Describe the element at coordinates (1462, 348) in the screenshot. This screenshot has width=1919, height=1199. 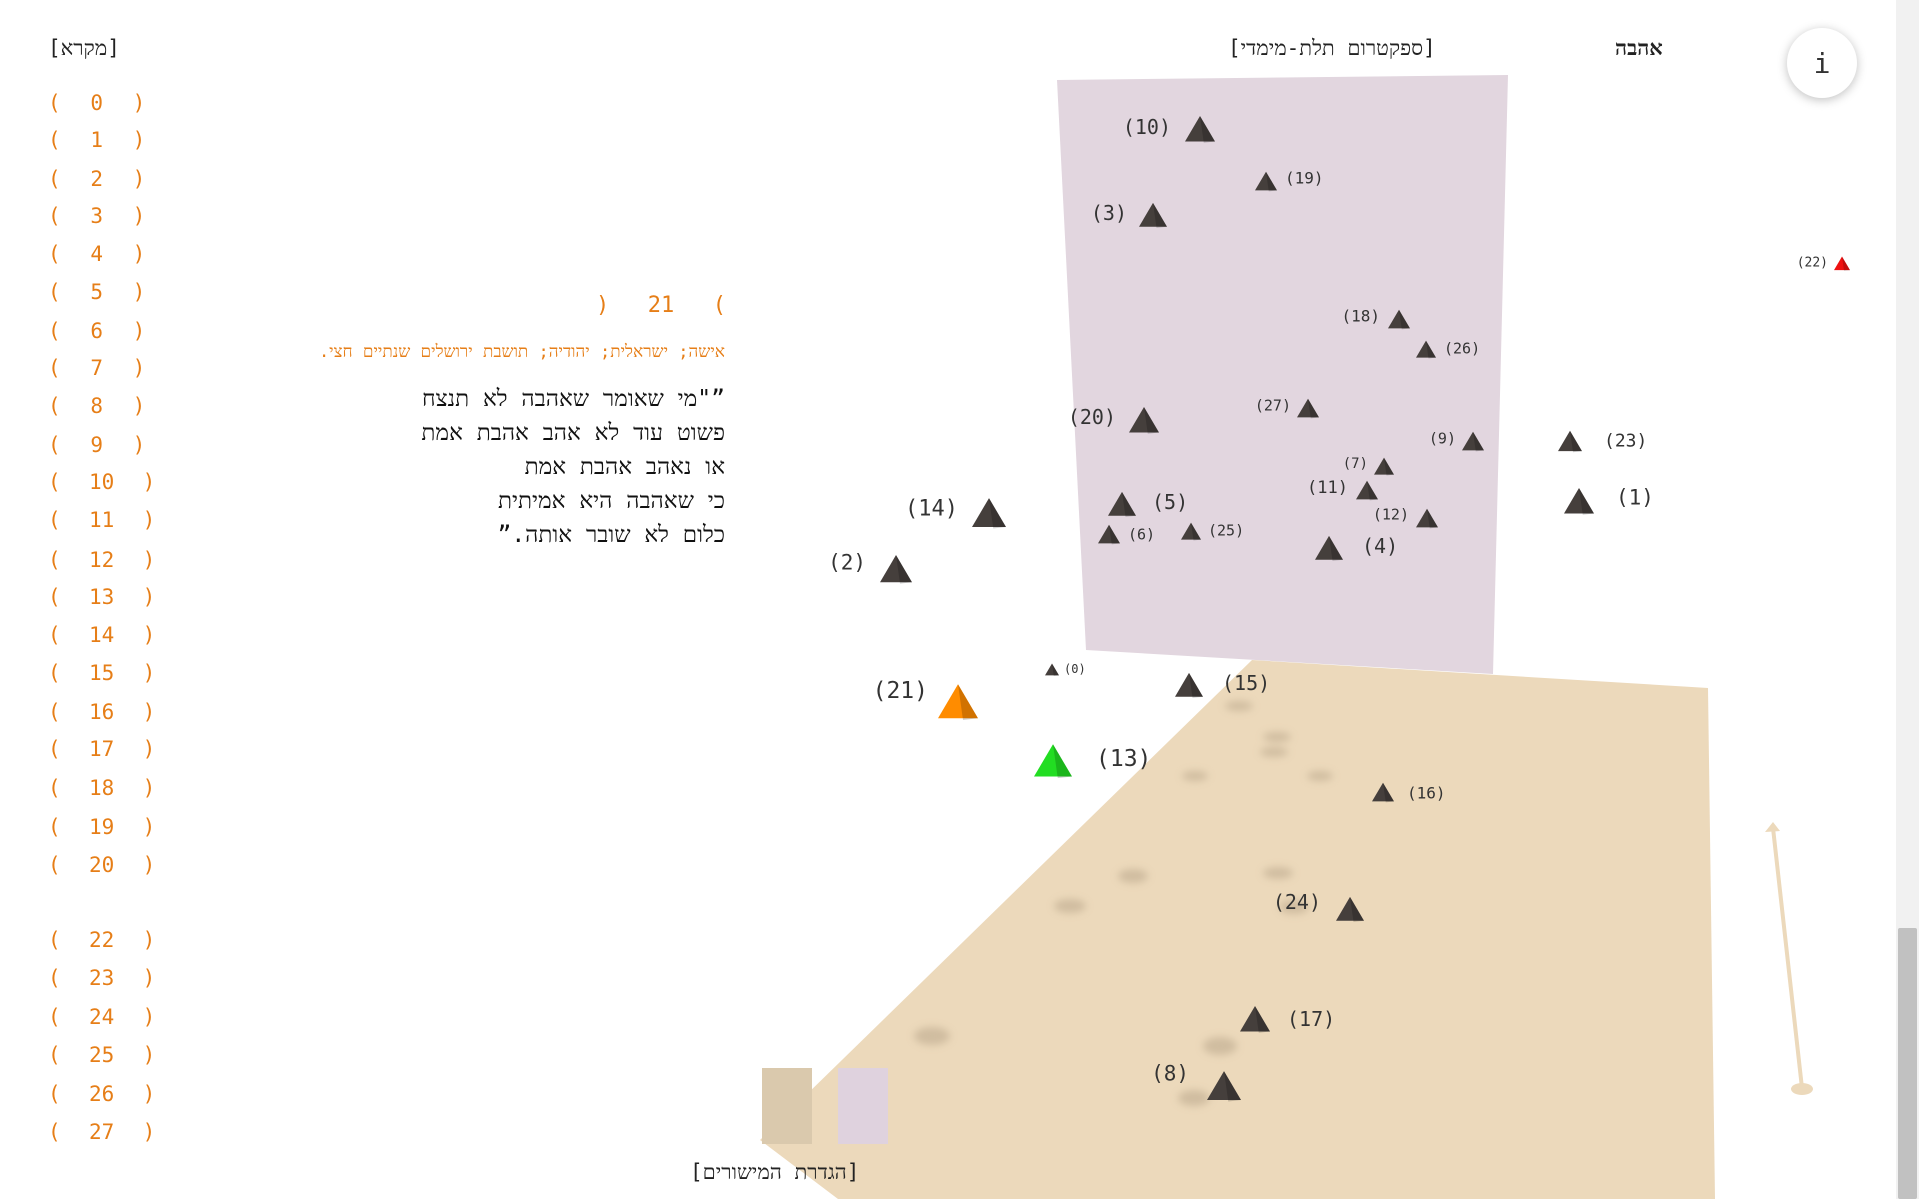
I see `marker-label: (26)` at that location.